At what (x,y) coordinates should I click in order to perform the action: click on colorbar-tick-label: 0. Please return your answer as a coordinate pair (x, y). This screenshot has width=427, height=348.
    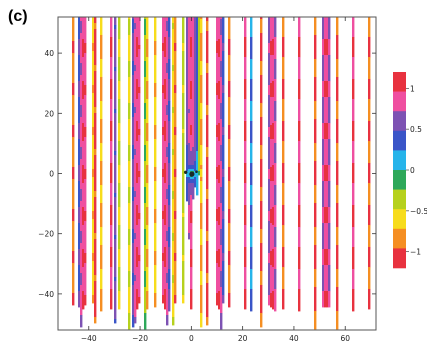
    Looking at the image, I should click on (412, 170).